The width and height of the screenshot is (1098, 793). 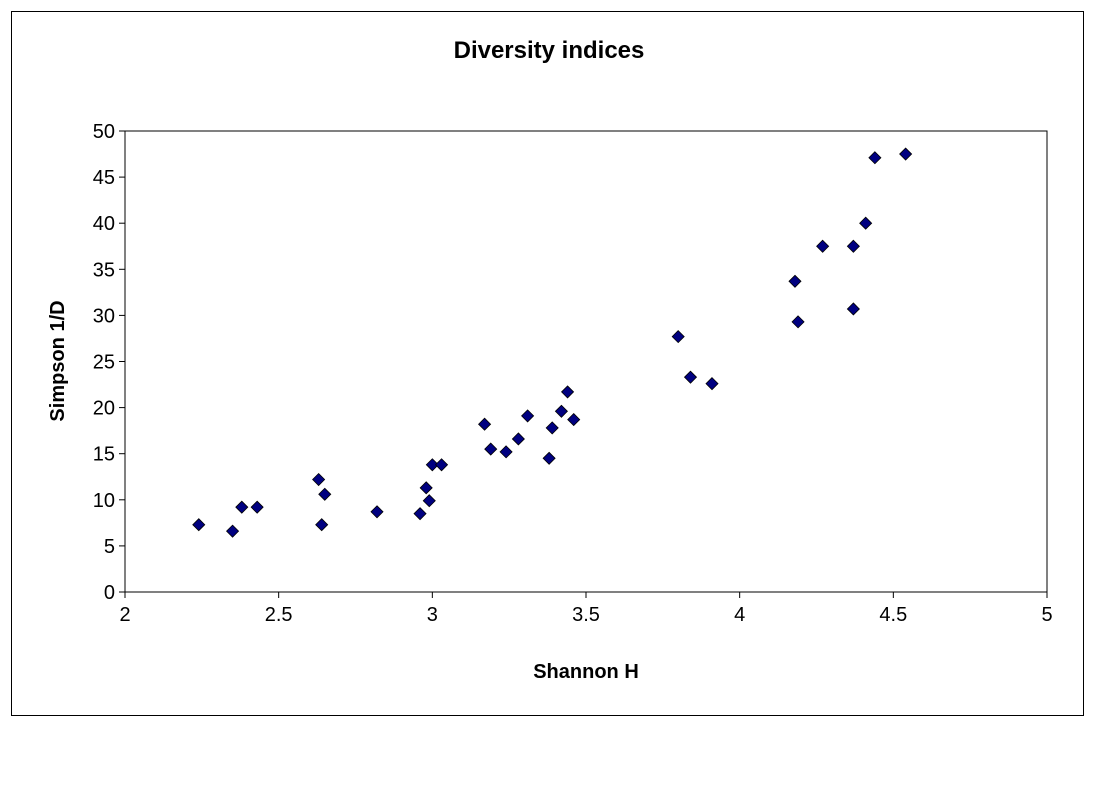 What do you see at coordinates (893, 615) in the screenshot?
I see `x-tick-label: 4.5` at bounding box center [893, 615].